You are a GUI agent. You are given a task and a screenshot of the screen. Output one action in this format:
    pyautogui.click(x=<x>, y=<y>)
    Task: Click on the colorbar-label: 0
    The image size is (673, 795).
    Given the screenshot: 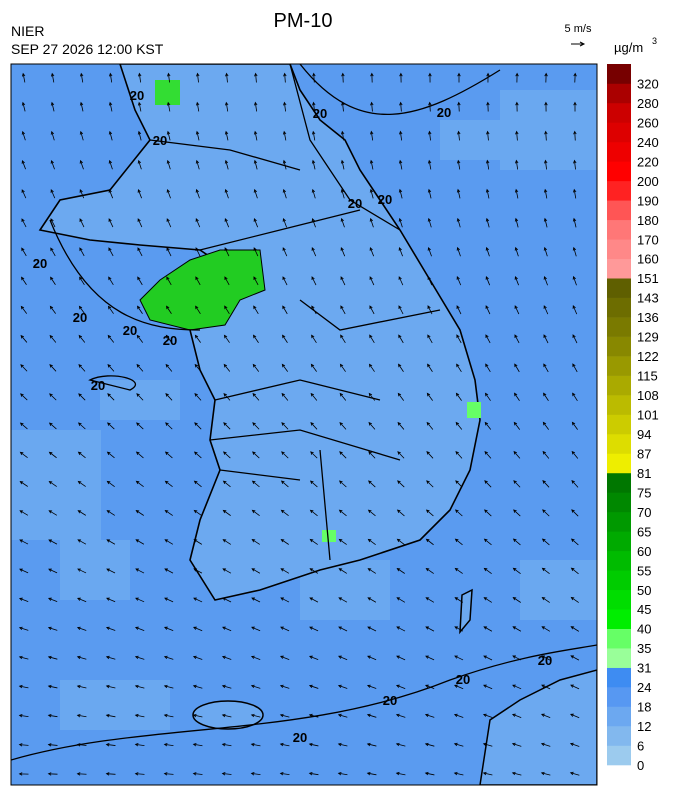 What is the action you would take?
    pyautogui.click(x=640, y=765)
    